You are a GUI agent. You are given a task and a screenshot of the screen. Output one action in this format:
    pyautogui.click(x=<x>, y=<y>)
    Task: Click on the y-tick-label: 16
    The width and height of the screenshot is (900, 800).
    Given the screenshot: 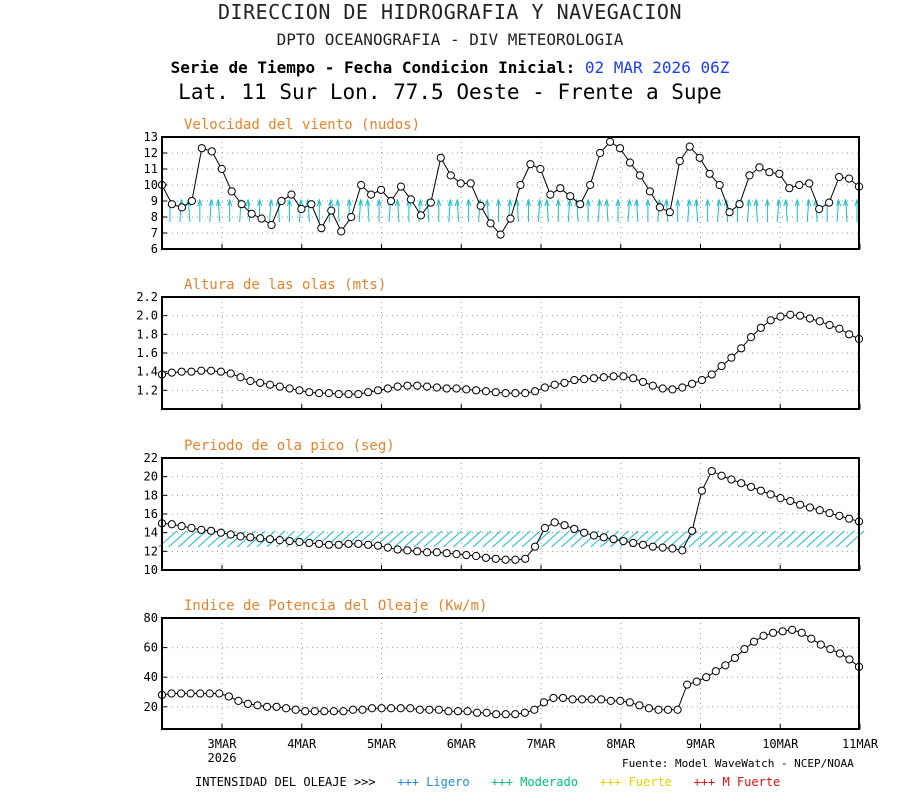 What is the action you would take?
    pyautogui.click(x=151, y=514)
    